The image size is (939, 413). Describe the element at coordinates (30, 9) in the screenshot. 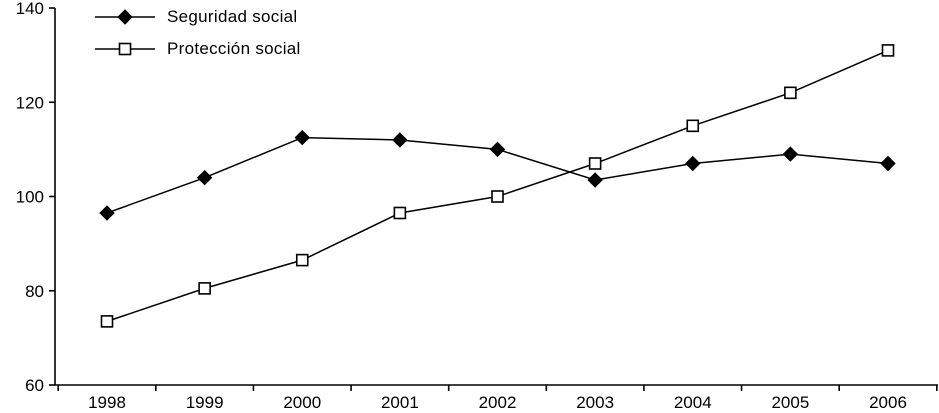

I see `y-tick-label: 140` at that location.